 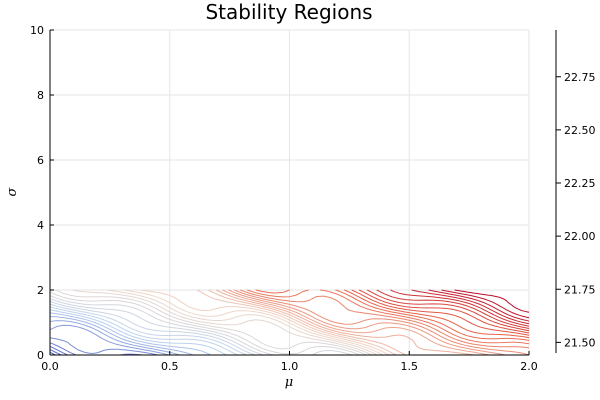 What do you see at coordinates (50, 366) in the screenshot?
I see `x-tick-label: 0.0` at bounding box center [50, 366].